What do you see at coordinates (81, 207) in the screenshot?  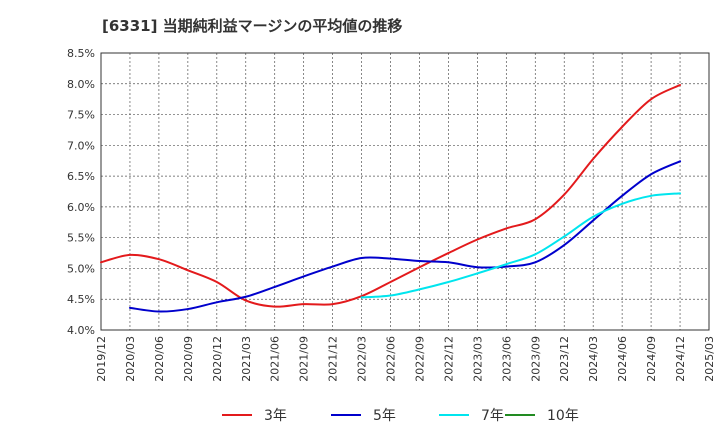 I see `y-tick-label: 6.0%` at bounding box center [81, 207].